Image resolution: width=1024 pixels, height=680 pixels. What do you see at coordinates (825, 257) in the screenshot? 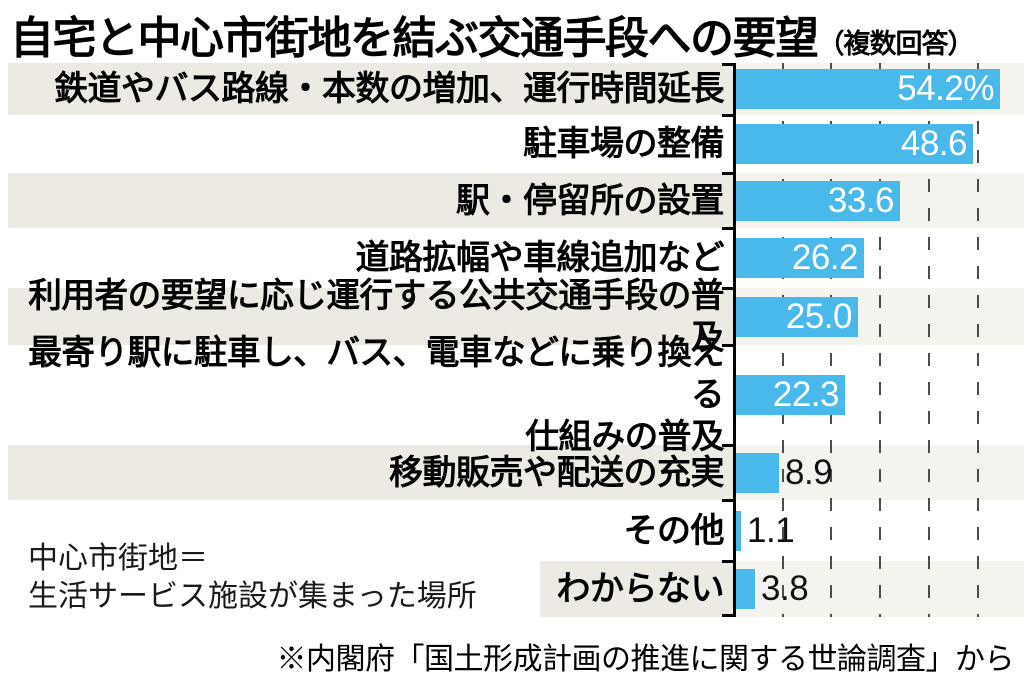
I see `value-label: 26.2` at bounding box center [825, 257].